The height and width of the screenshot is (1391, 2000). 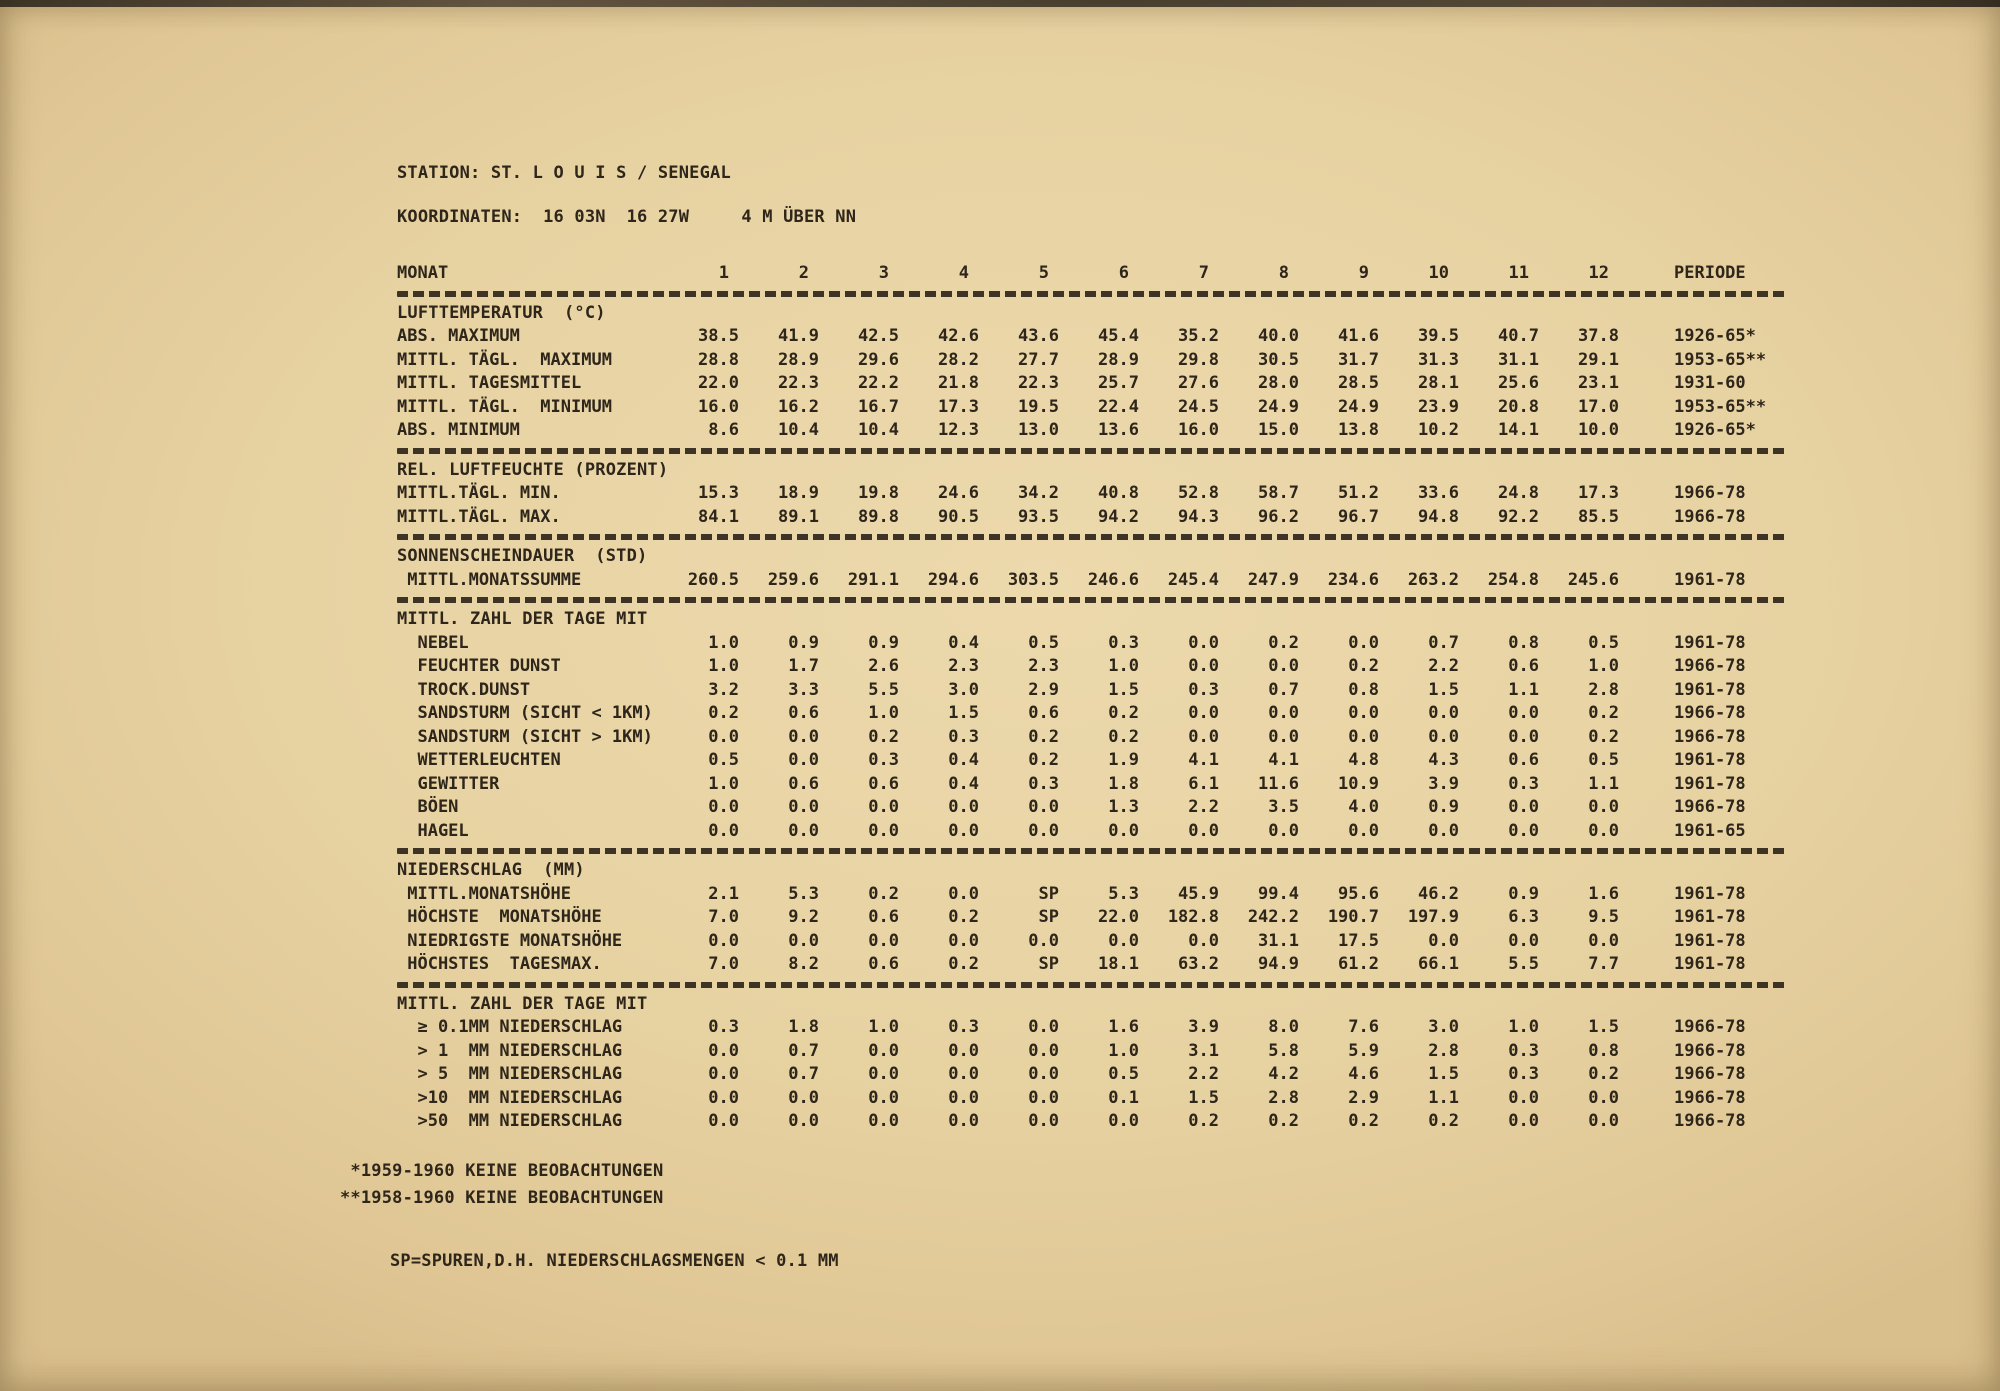 What do you see at coordinates (1118, 336) in the screenshot?
I see `value-cell: 45.4` at bounding box center [1118, 336].